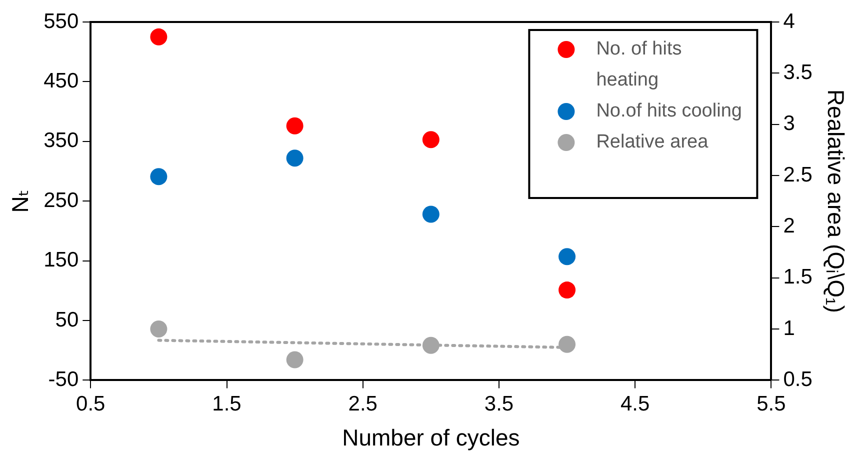 This screenshot has height=459, width=856. Describe the element at coordinates (363, 404) in the screenshot. I see `x-tick-label: 2.5` at that location.